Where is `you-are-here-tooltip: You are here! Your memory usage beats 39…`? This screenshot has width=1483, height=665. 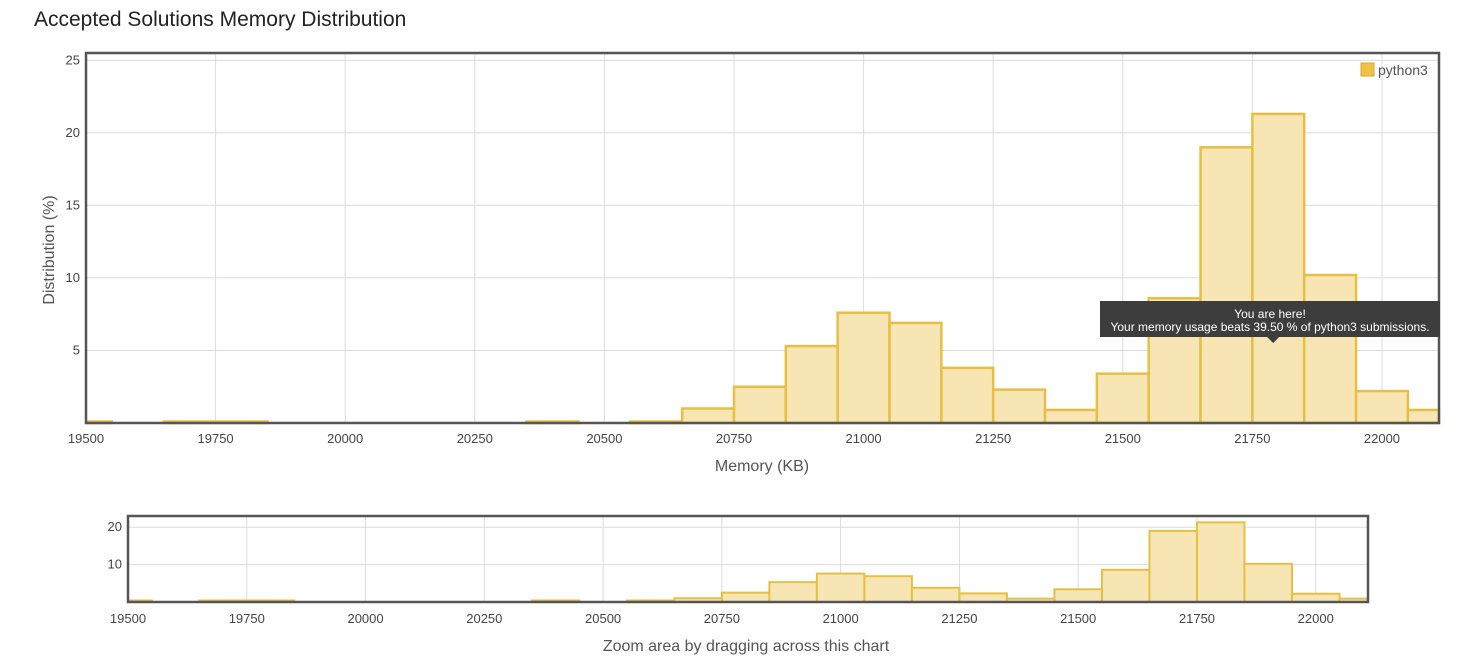 you-are-here-tooltip: You are here! Your memory usage beats 39… is located at coordinates (1270, 322).